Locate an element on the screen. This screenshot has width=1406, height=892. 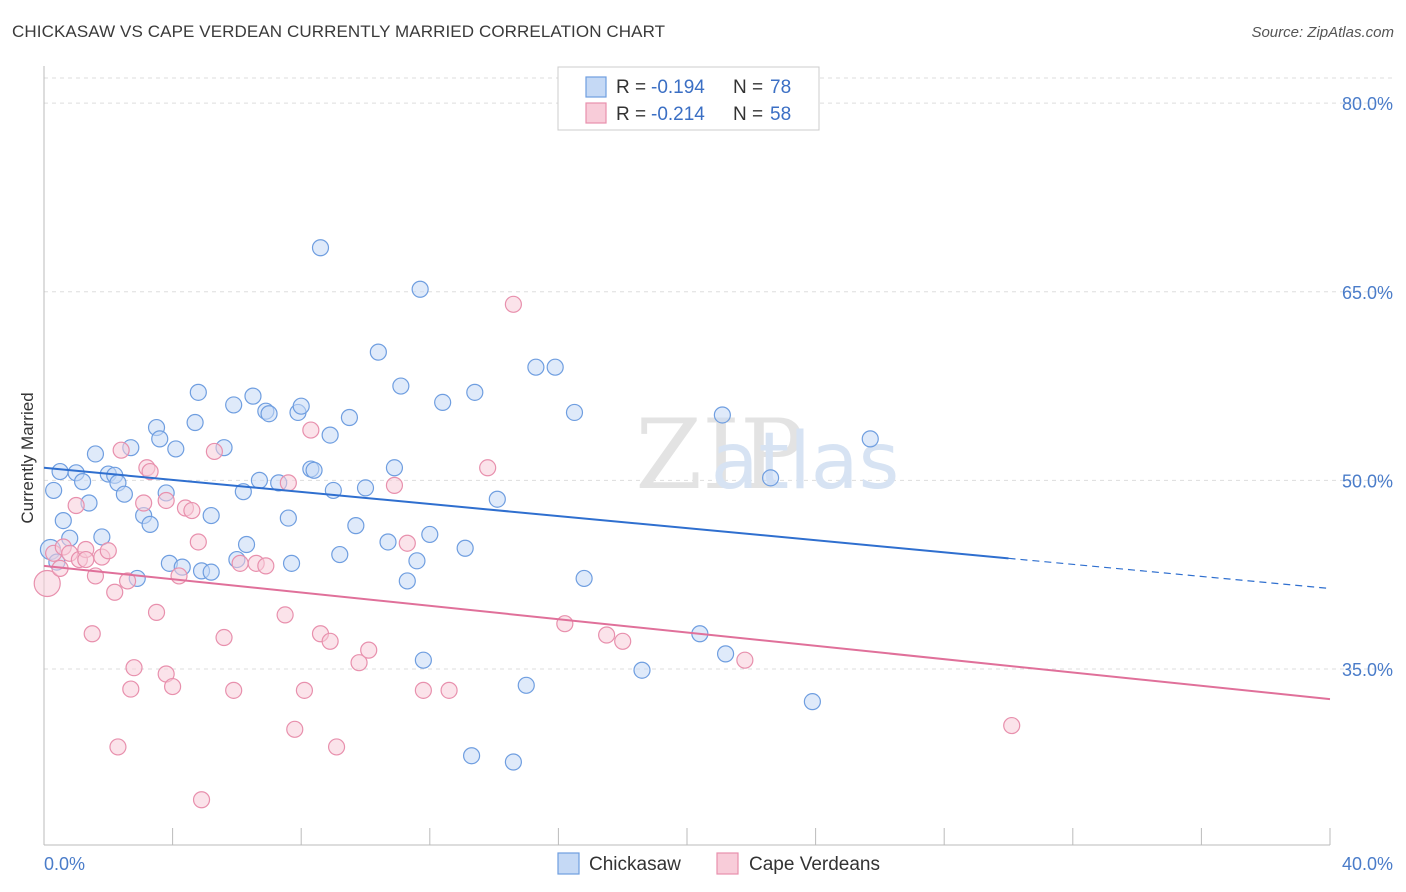
legend-r-value-cape-verdeans: -0.214 is located at coordinates (678, 114).